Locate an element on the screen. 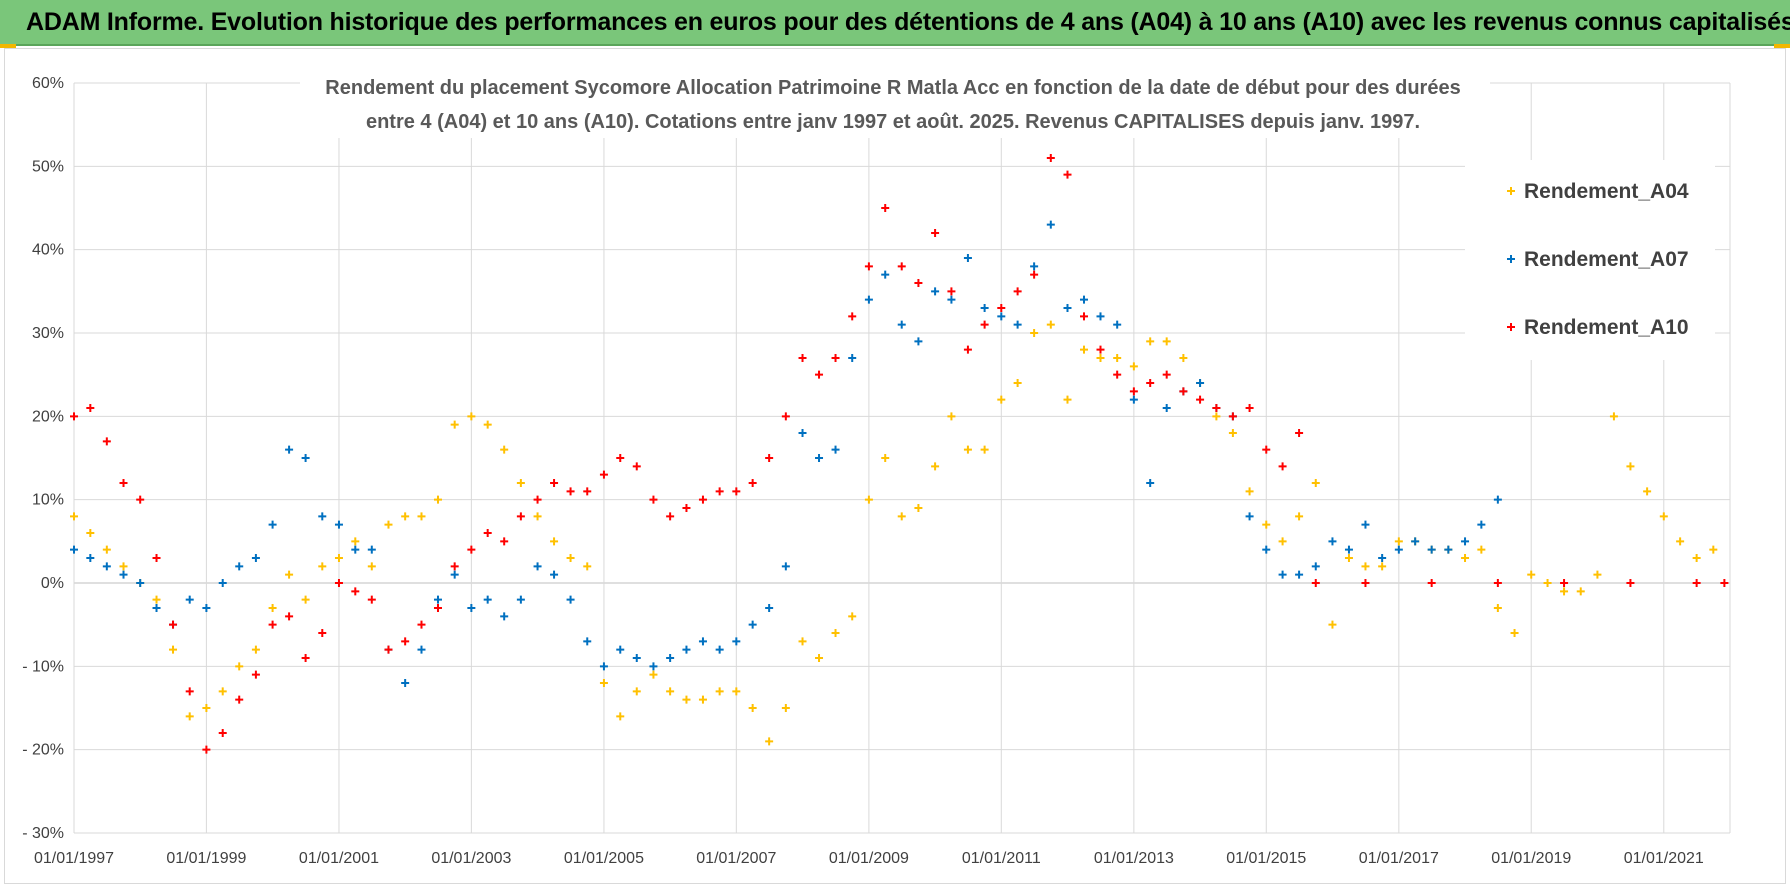 Image resolution: width=1790 pixels, height=887 pixels. y-tick-label: 0% is located at coordinates (52, 583).